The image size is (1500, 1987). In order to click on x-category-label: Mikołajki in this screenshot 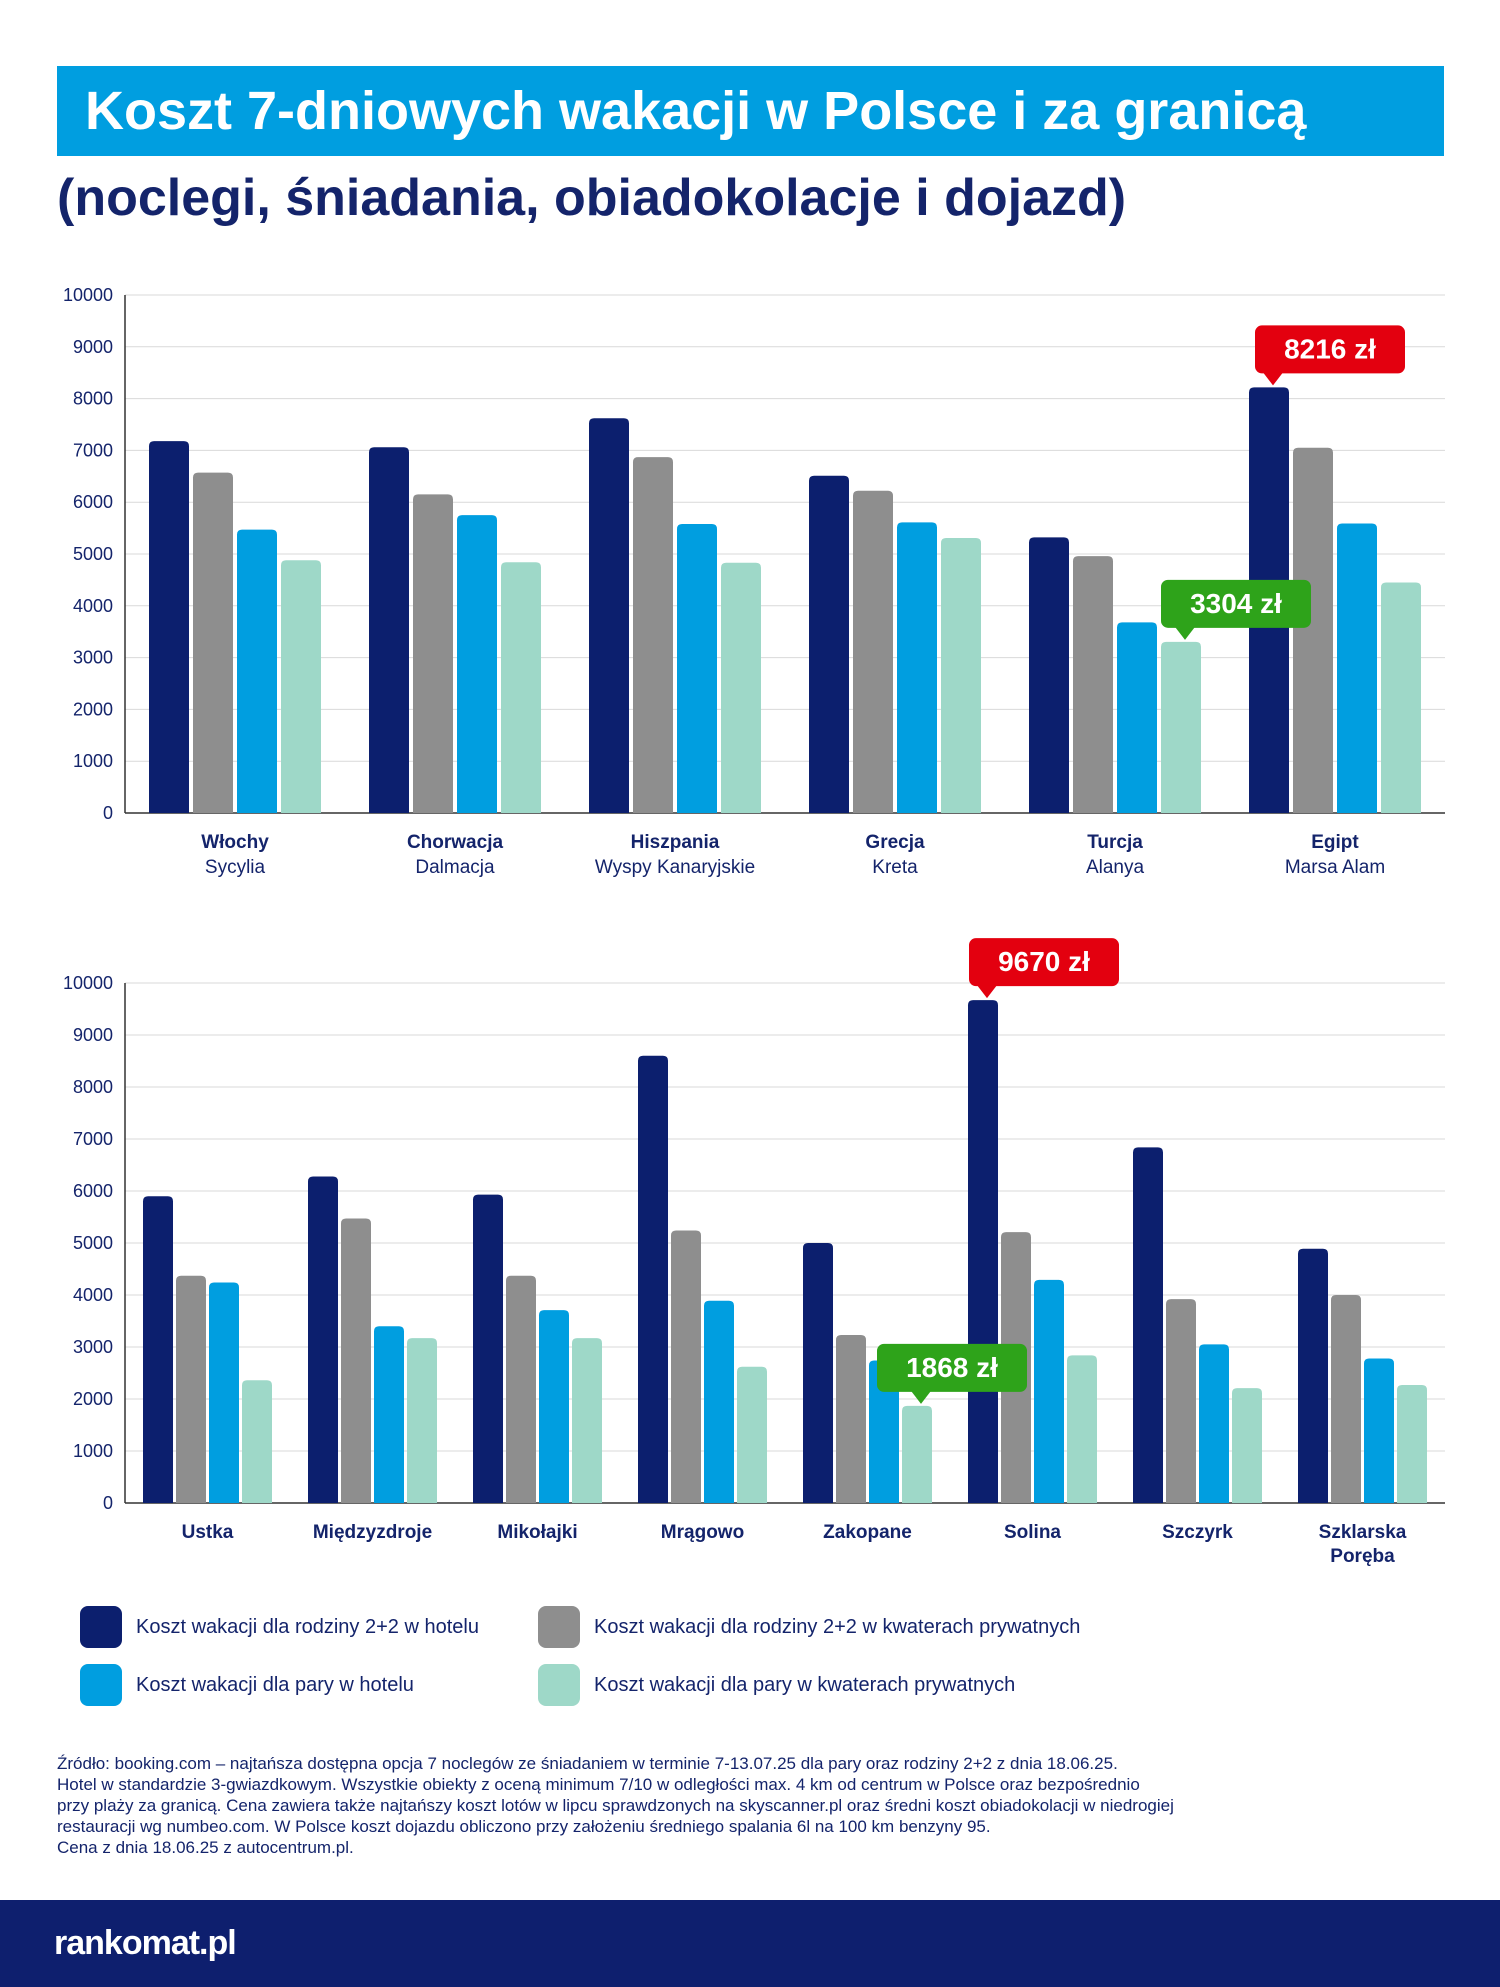, I will do `click(537, 1532)`.